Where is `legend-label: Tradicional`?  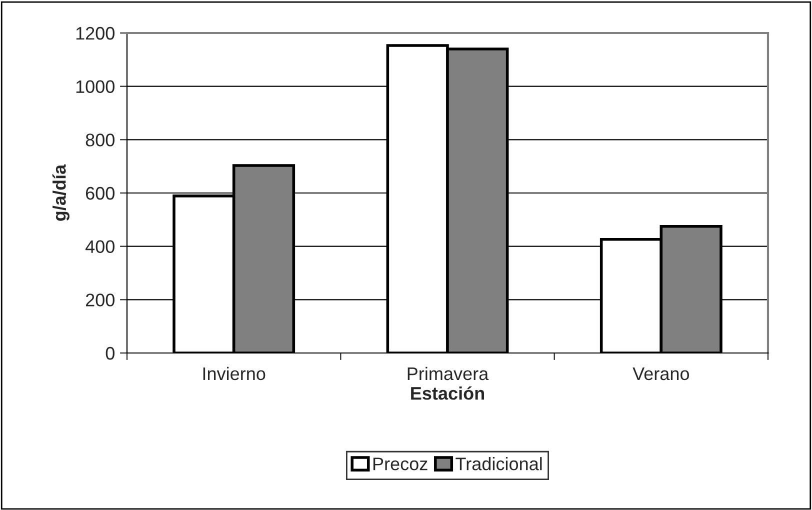 legend-label: Tradicional is located at coordinates (499, 463).